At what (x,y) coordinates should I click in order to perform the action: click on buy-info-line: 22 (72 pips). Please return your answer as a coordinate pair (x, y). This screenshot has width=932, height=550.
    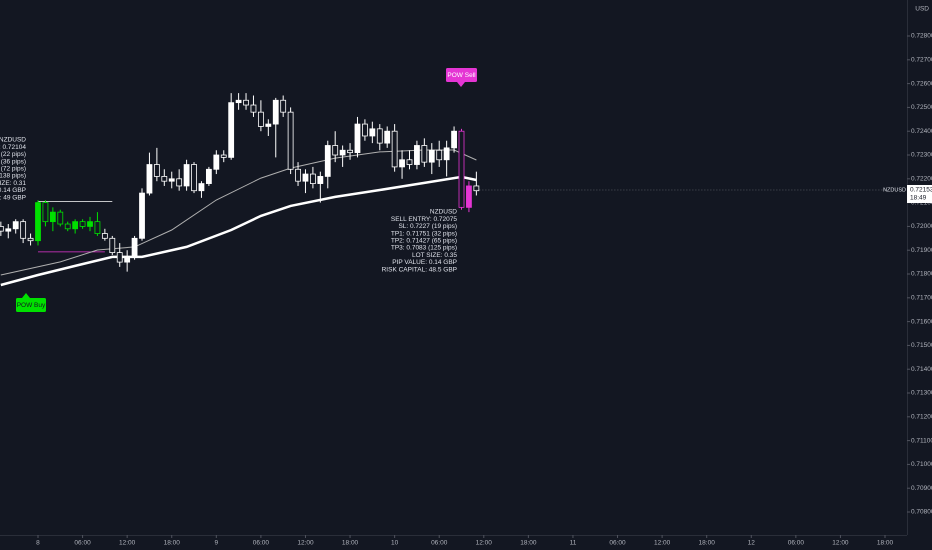
    Looking at the image, I should click on (13, 169).